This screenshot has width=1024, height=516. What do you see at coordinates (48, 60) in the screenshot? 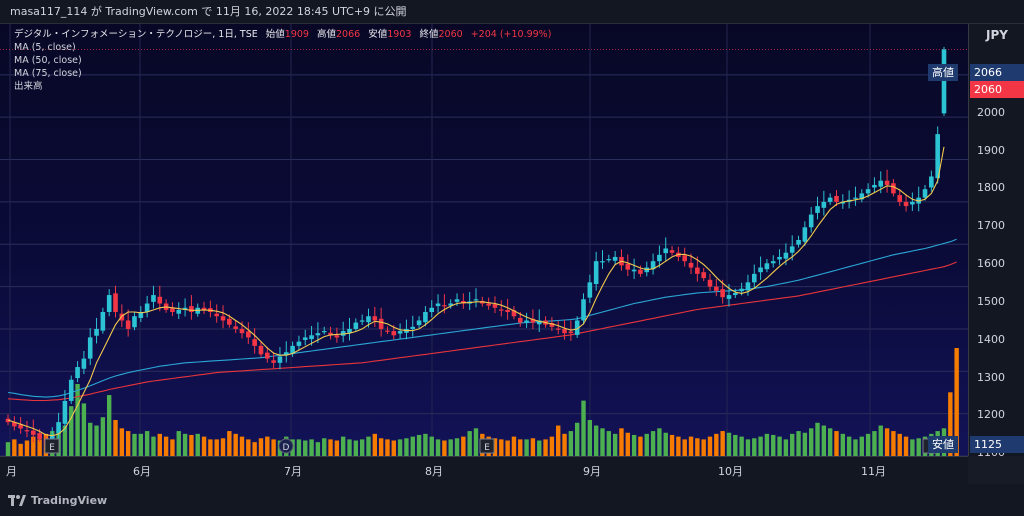
I see `indicator-ma50: MA (50, close)` at bounding box center [48, 60].